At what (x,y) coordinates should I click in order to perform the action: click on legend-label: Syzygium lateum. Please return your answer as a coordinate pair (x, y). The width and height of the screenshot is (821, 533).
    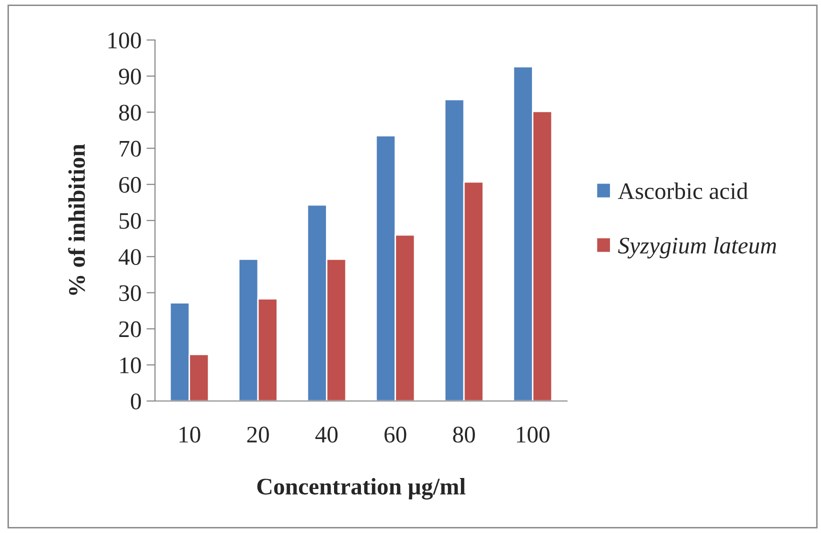
    Looking at the image, I should click on (697, 247).